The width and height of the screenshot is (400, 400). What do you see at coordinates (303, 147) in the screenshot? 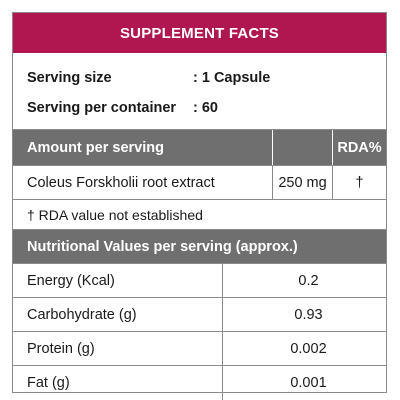
I see `amount-header-blank` at bounding box center [303, 147].